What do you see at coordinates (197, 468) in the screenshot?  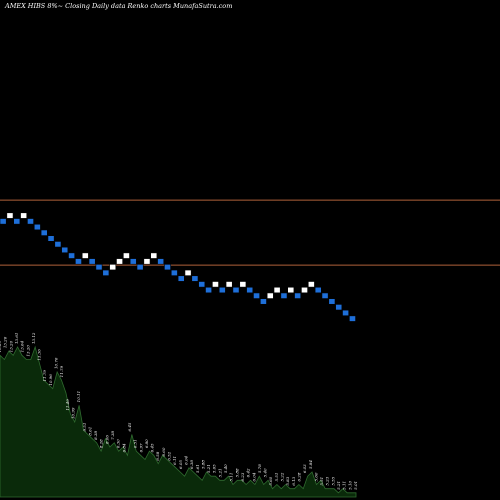 I see `price-label: 5.61` at bounding box center [197, 468].